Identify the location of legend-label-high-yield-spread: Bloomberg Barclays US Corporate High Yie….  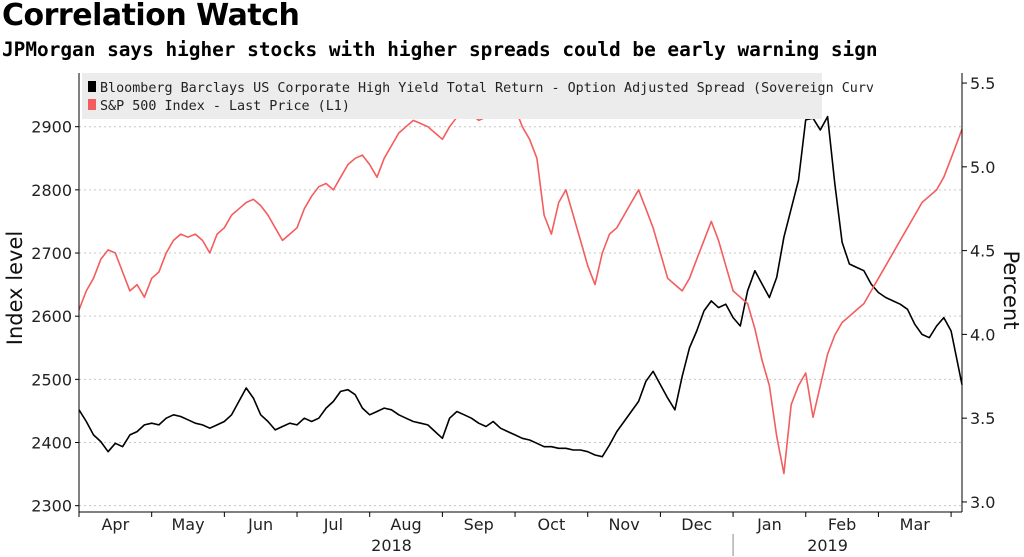
(487, 88).